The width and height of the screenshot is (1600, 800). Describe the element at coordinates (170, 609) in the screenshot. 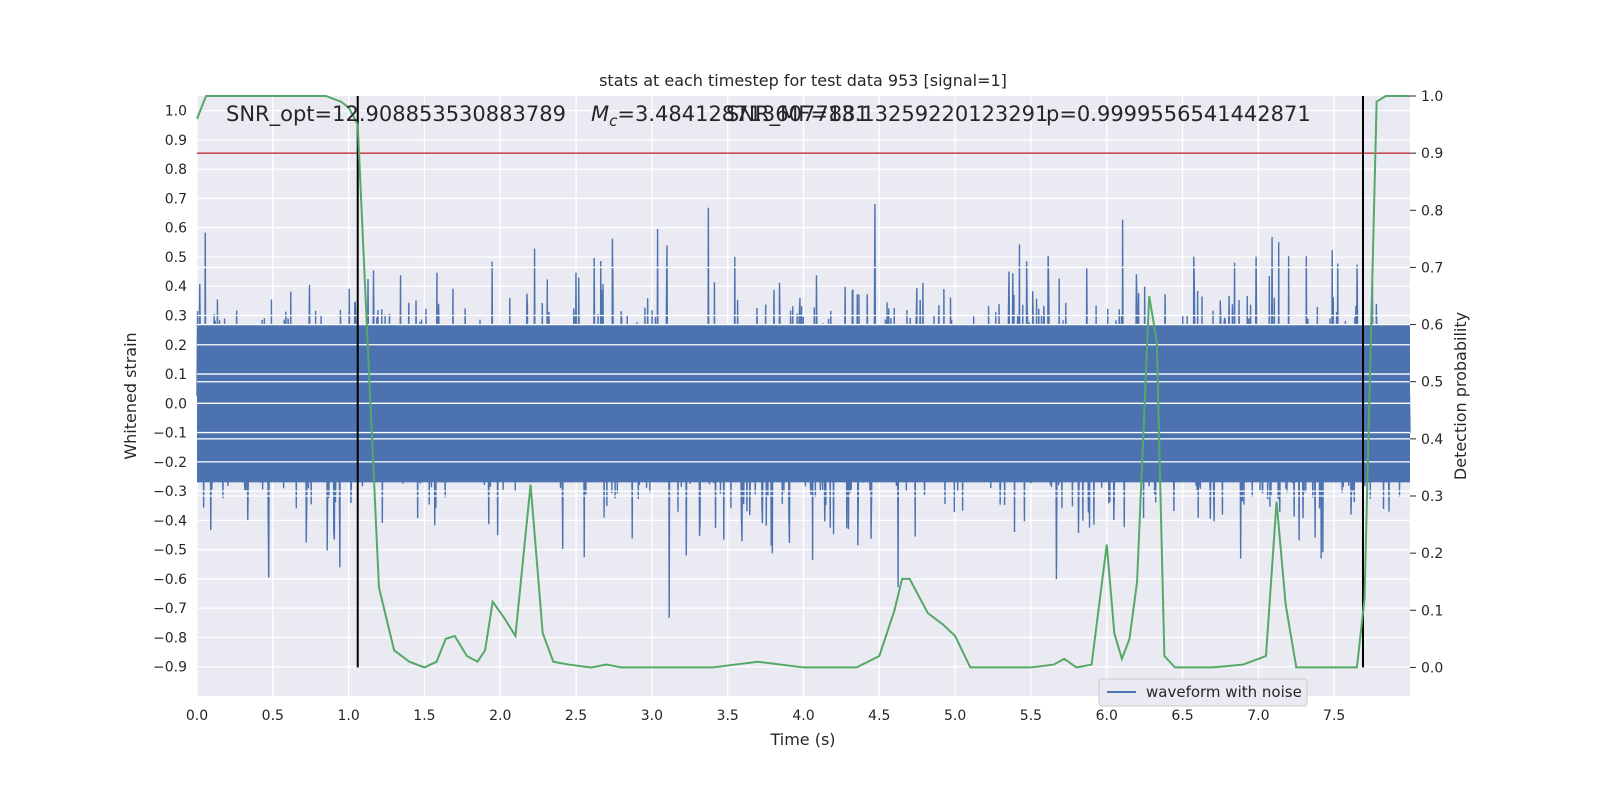

I see `y-left-tick-label: −0.7` at that location.